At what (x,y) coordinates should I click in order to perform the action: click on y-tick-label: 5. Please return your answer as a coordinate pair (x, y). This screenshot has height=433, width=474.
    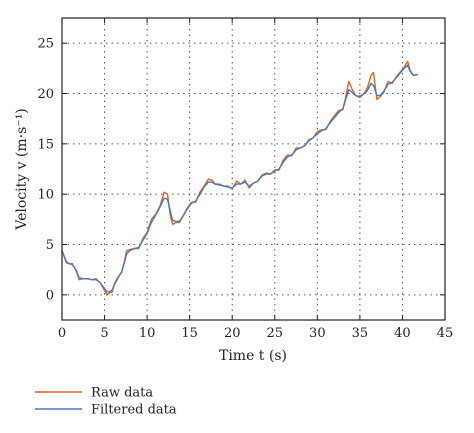
    Looking at the image, I should click on (50, 245).